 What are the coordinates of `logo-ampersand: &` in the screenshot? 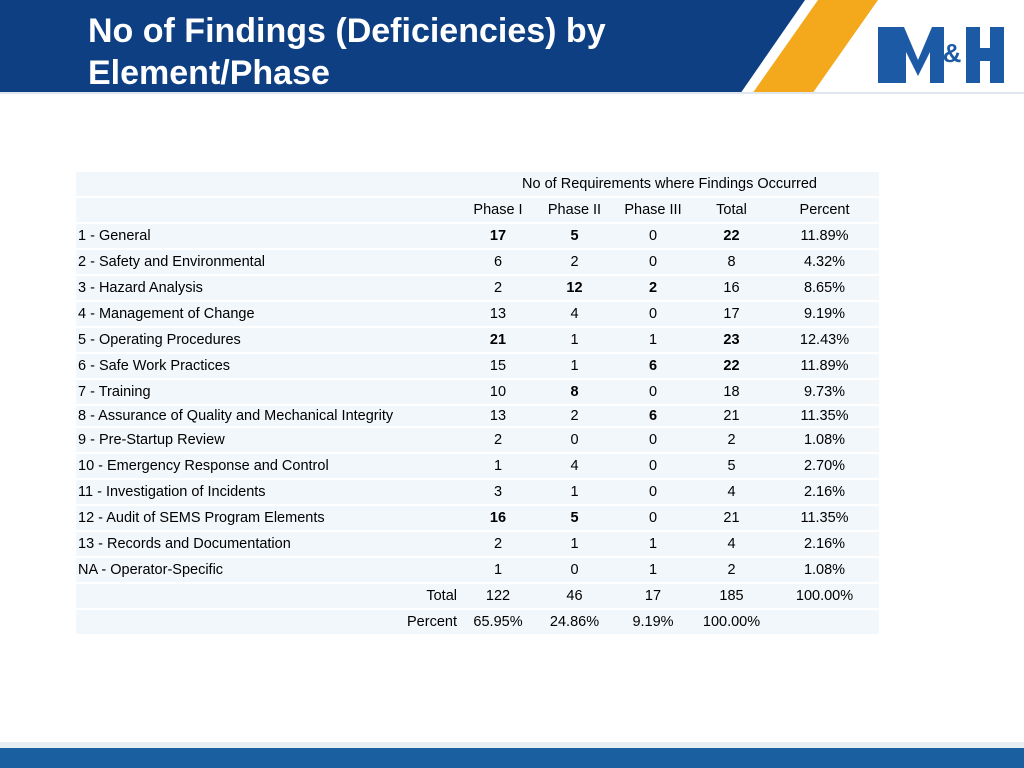 It's located at (952, 53).